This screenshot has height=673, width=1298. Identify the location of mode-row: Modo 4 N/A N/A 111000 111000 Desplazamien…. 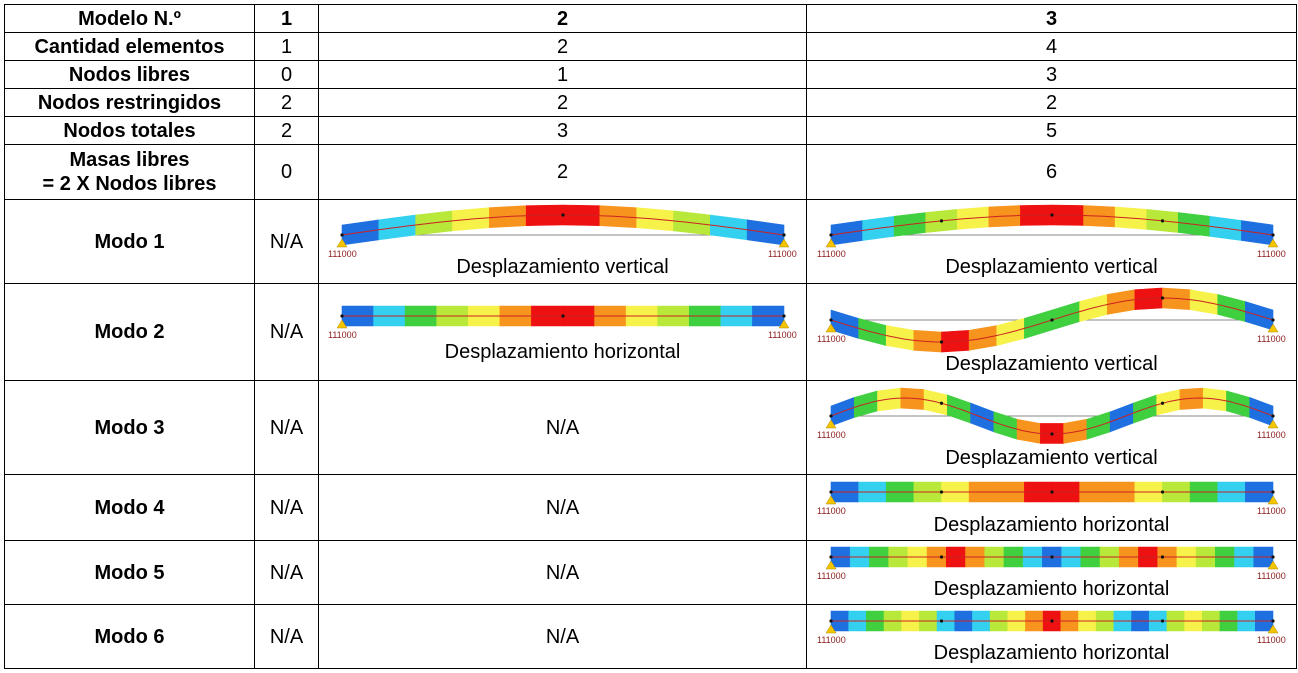
(650, 507).